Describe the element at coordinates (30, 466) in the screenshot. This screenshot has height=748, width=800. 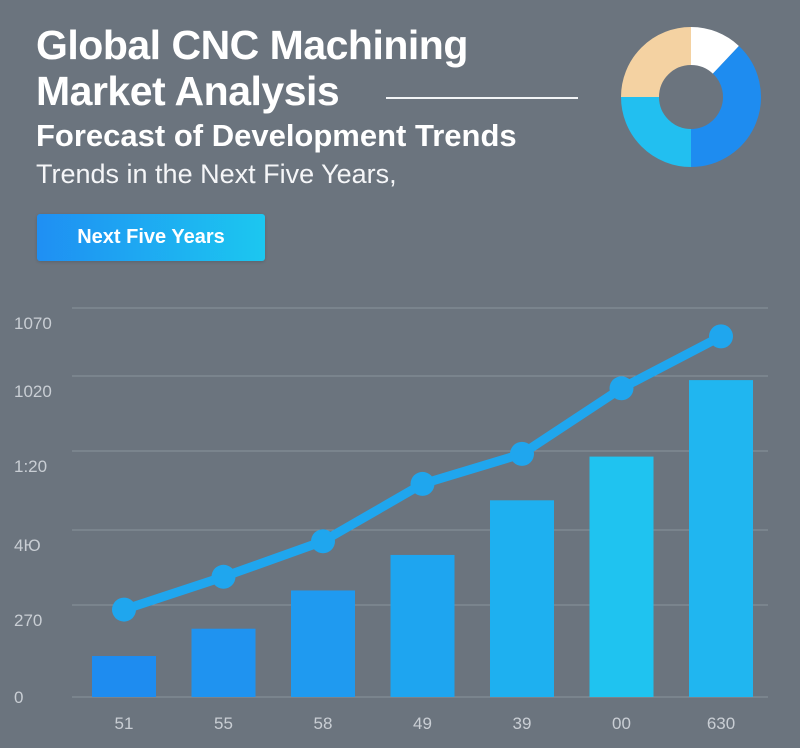
I see `y-tick-label: 1:20` at that location.